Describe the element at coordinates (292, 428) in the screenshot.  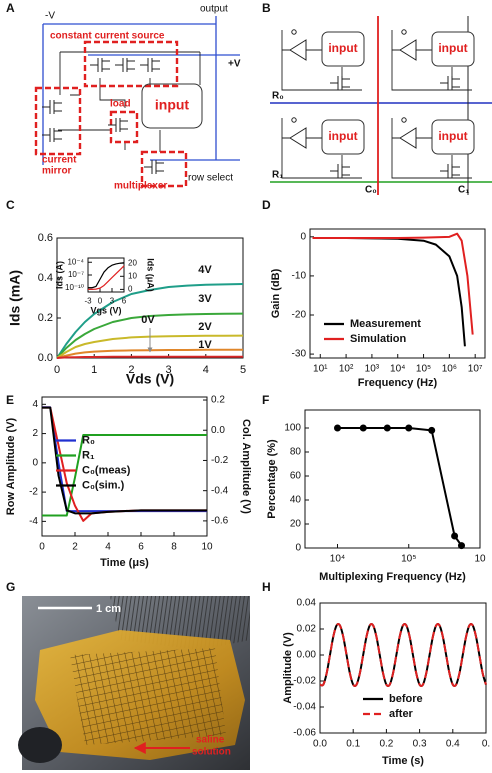
I see `y-tick-label: 100` at that location.